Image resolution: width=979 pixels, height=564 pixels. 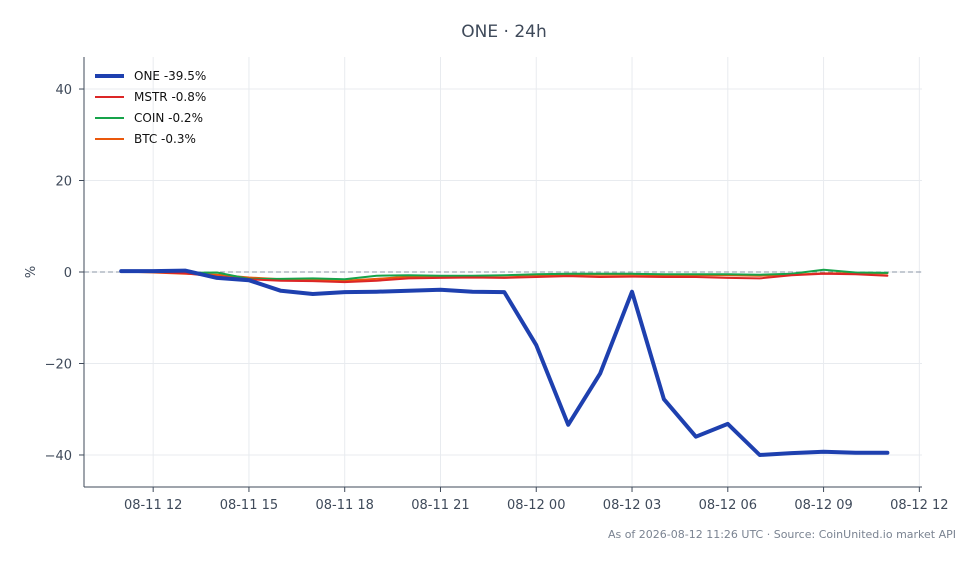 I want to click on x-tick-label: 08-12 09, so click(x=823, y=505).